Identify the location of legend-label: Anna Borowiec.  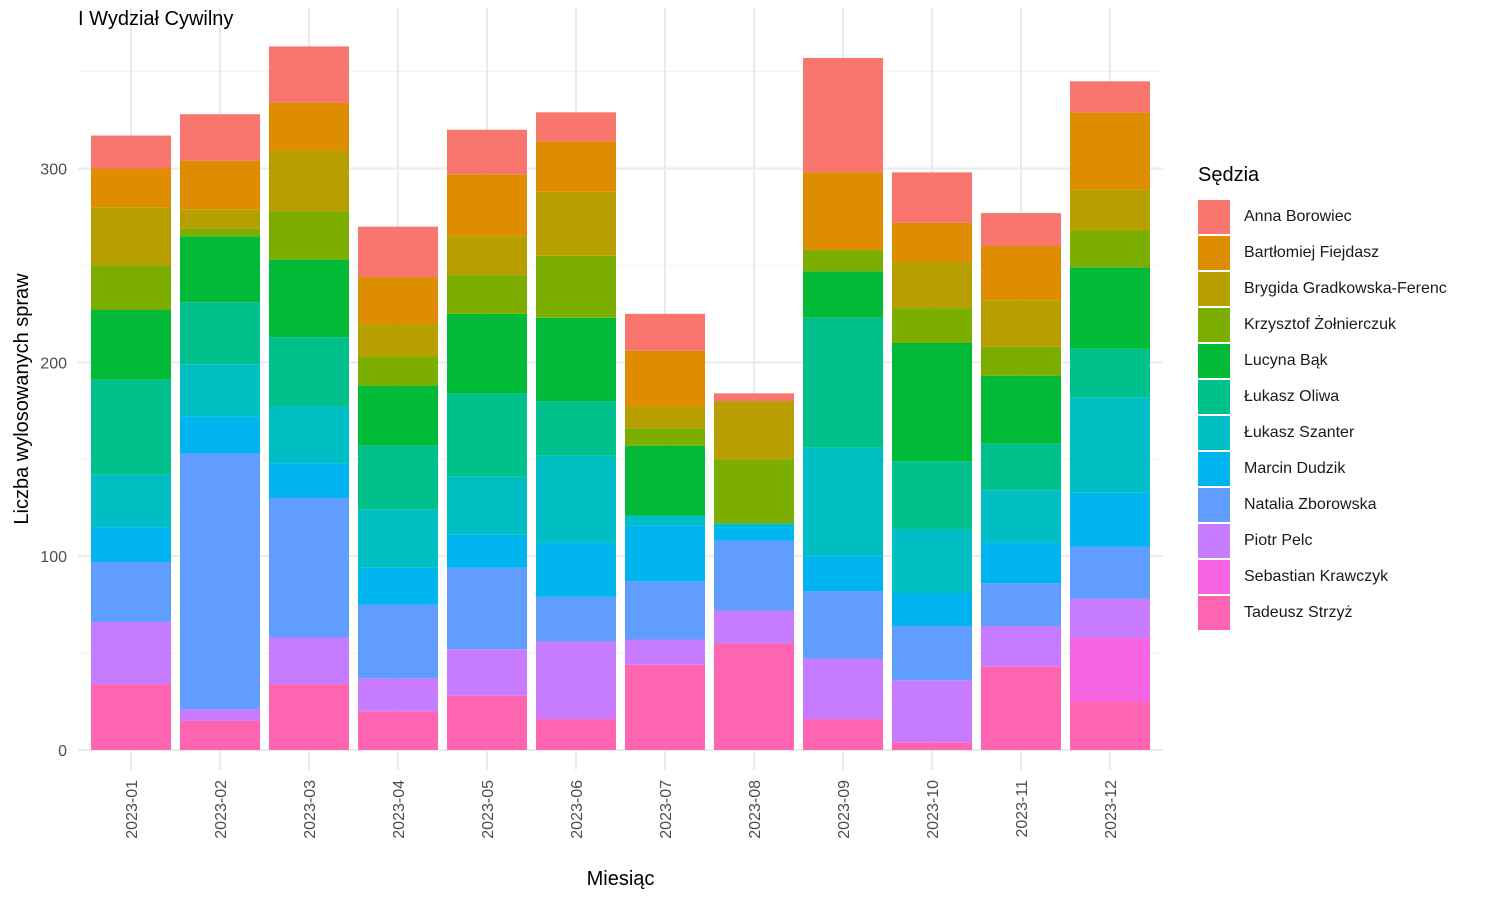
(1298, 216).